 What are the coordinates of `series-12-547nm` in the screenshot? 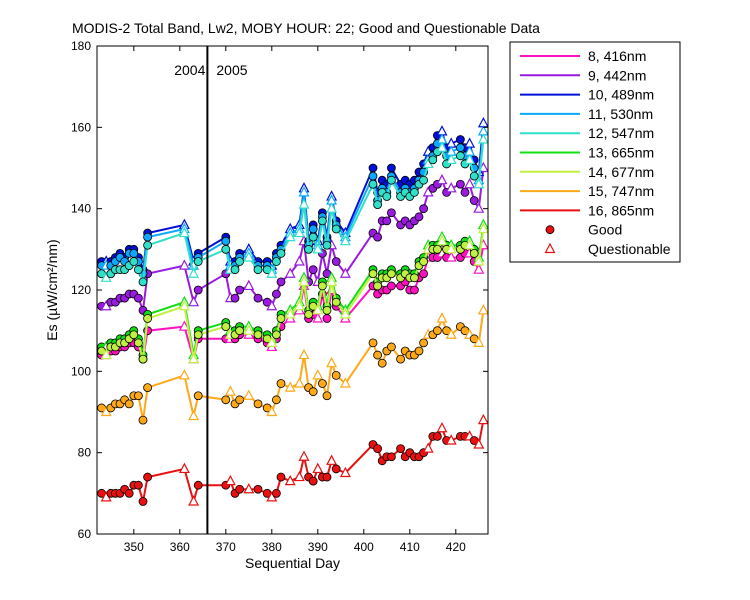 It's located at (292, 210).